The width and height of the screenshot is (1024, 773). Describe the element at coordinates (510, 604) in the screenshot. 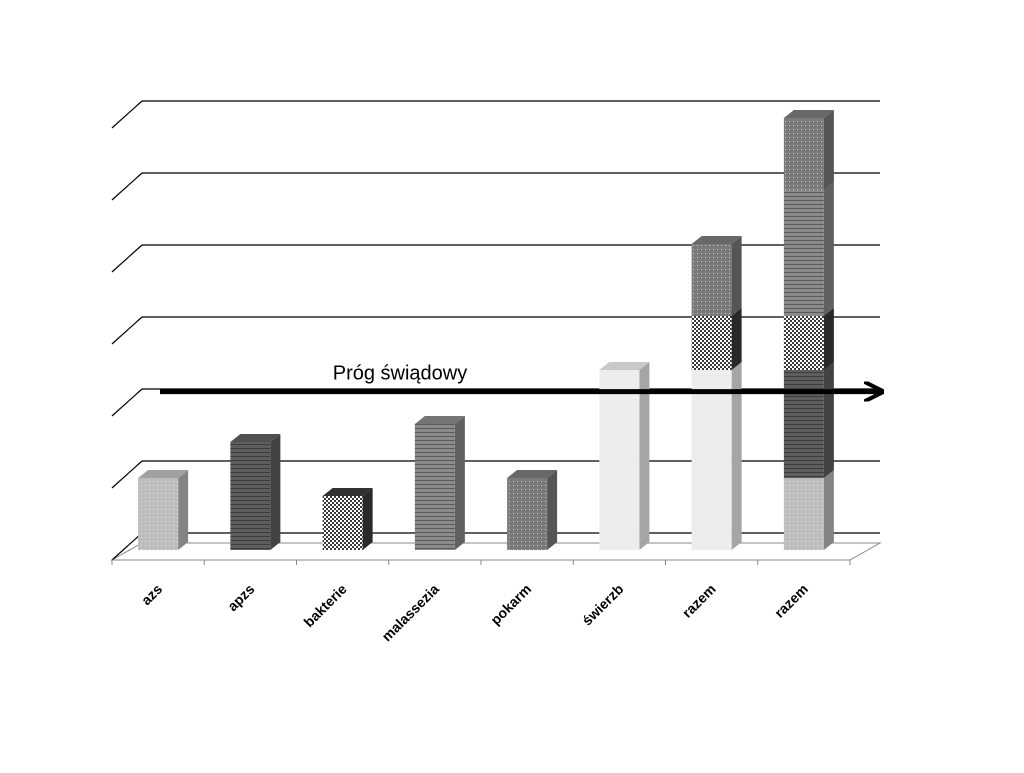

I see `x-tick-label: pokarm` at that location.